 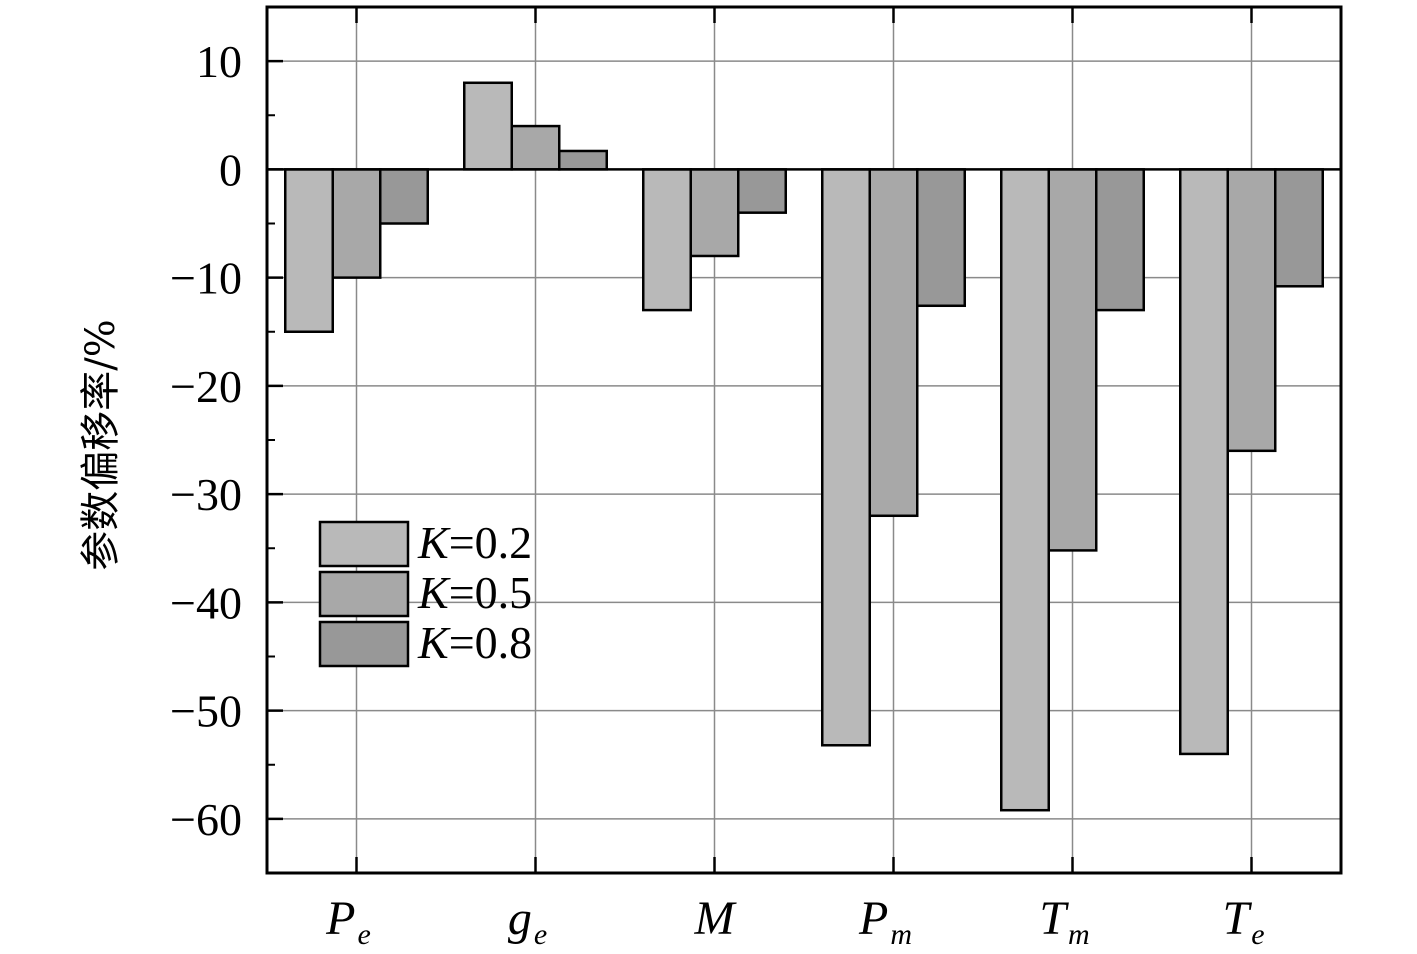 I want to click on x-tick-label: ge, so click(x=527, y=921).